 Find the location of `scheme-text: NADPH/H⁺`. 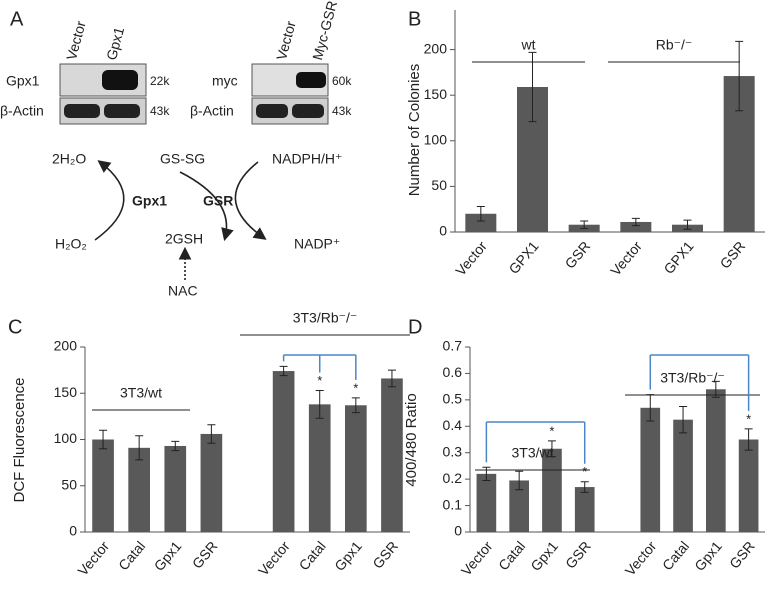

scheme-text: NADPH/H⁺ is located at coordinates (307, 159).